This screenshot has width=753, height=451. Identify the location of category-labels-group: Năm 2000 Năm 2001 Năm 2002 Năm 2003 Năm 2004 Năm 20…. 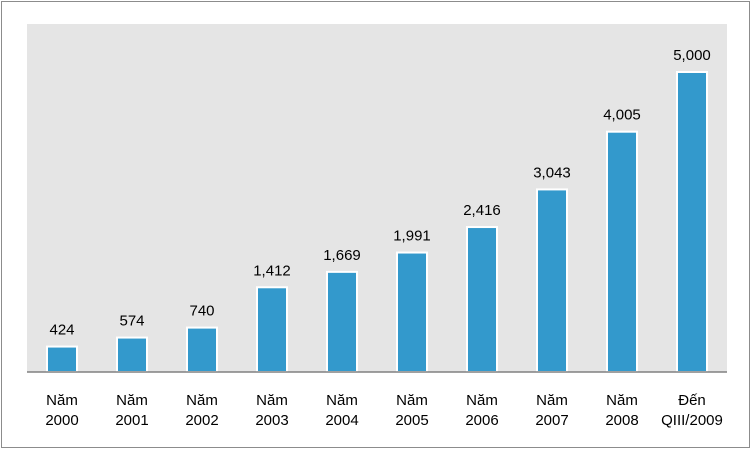
(384, 410).